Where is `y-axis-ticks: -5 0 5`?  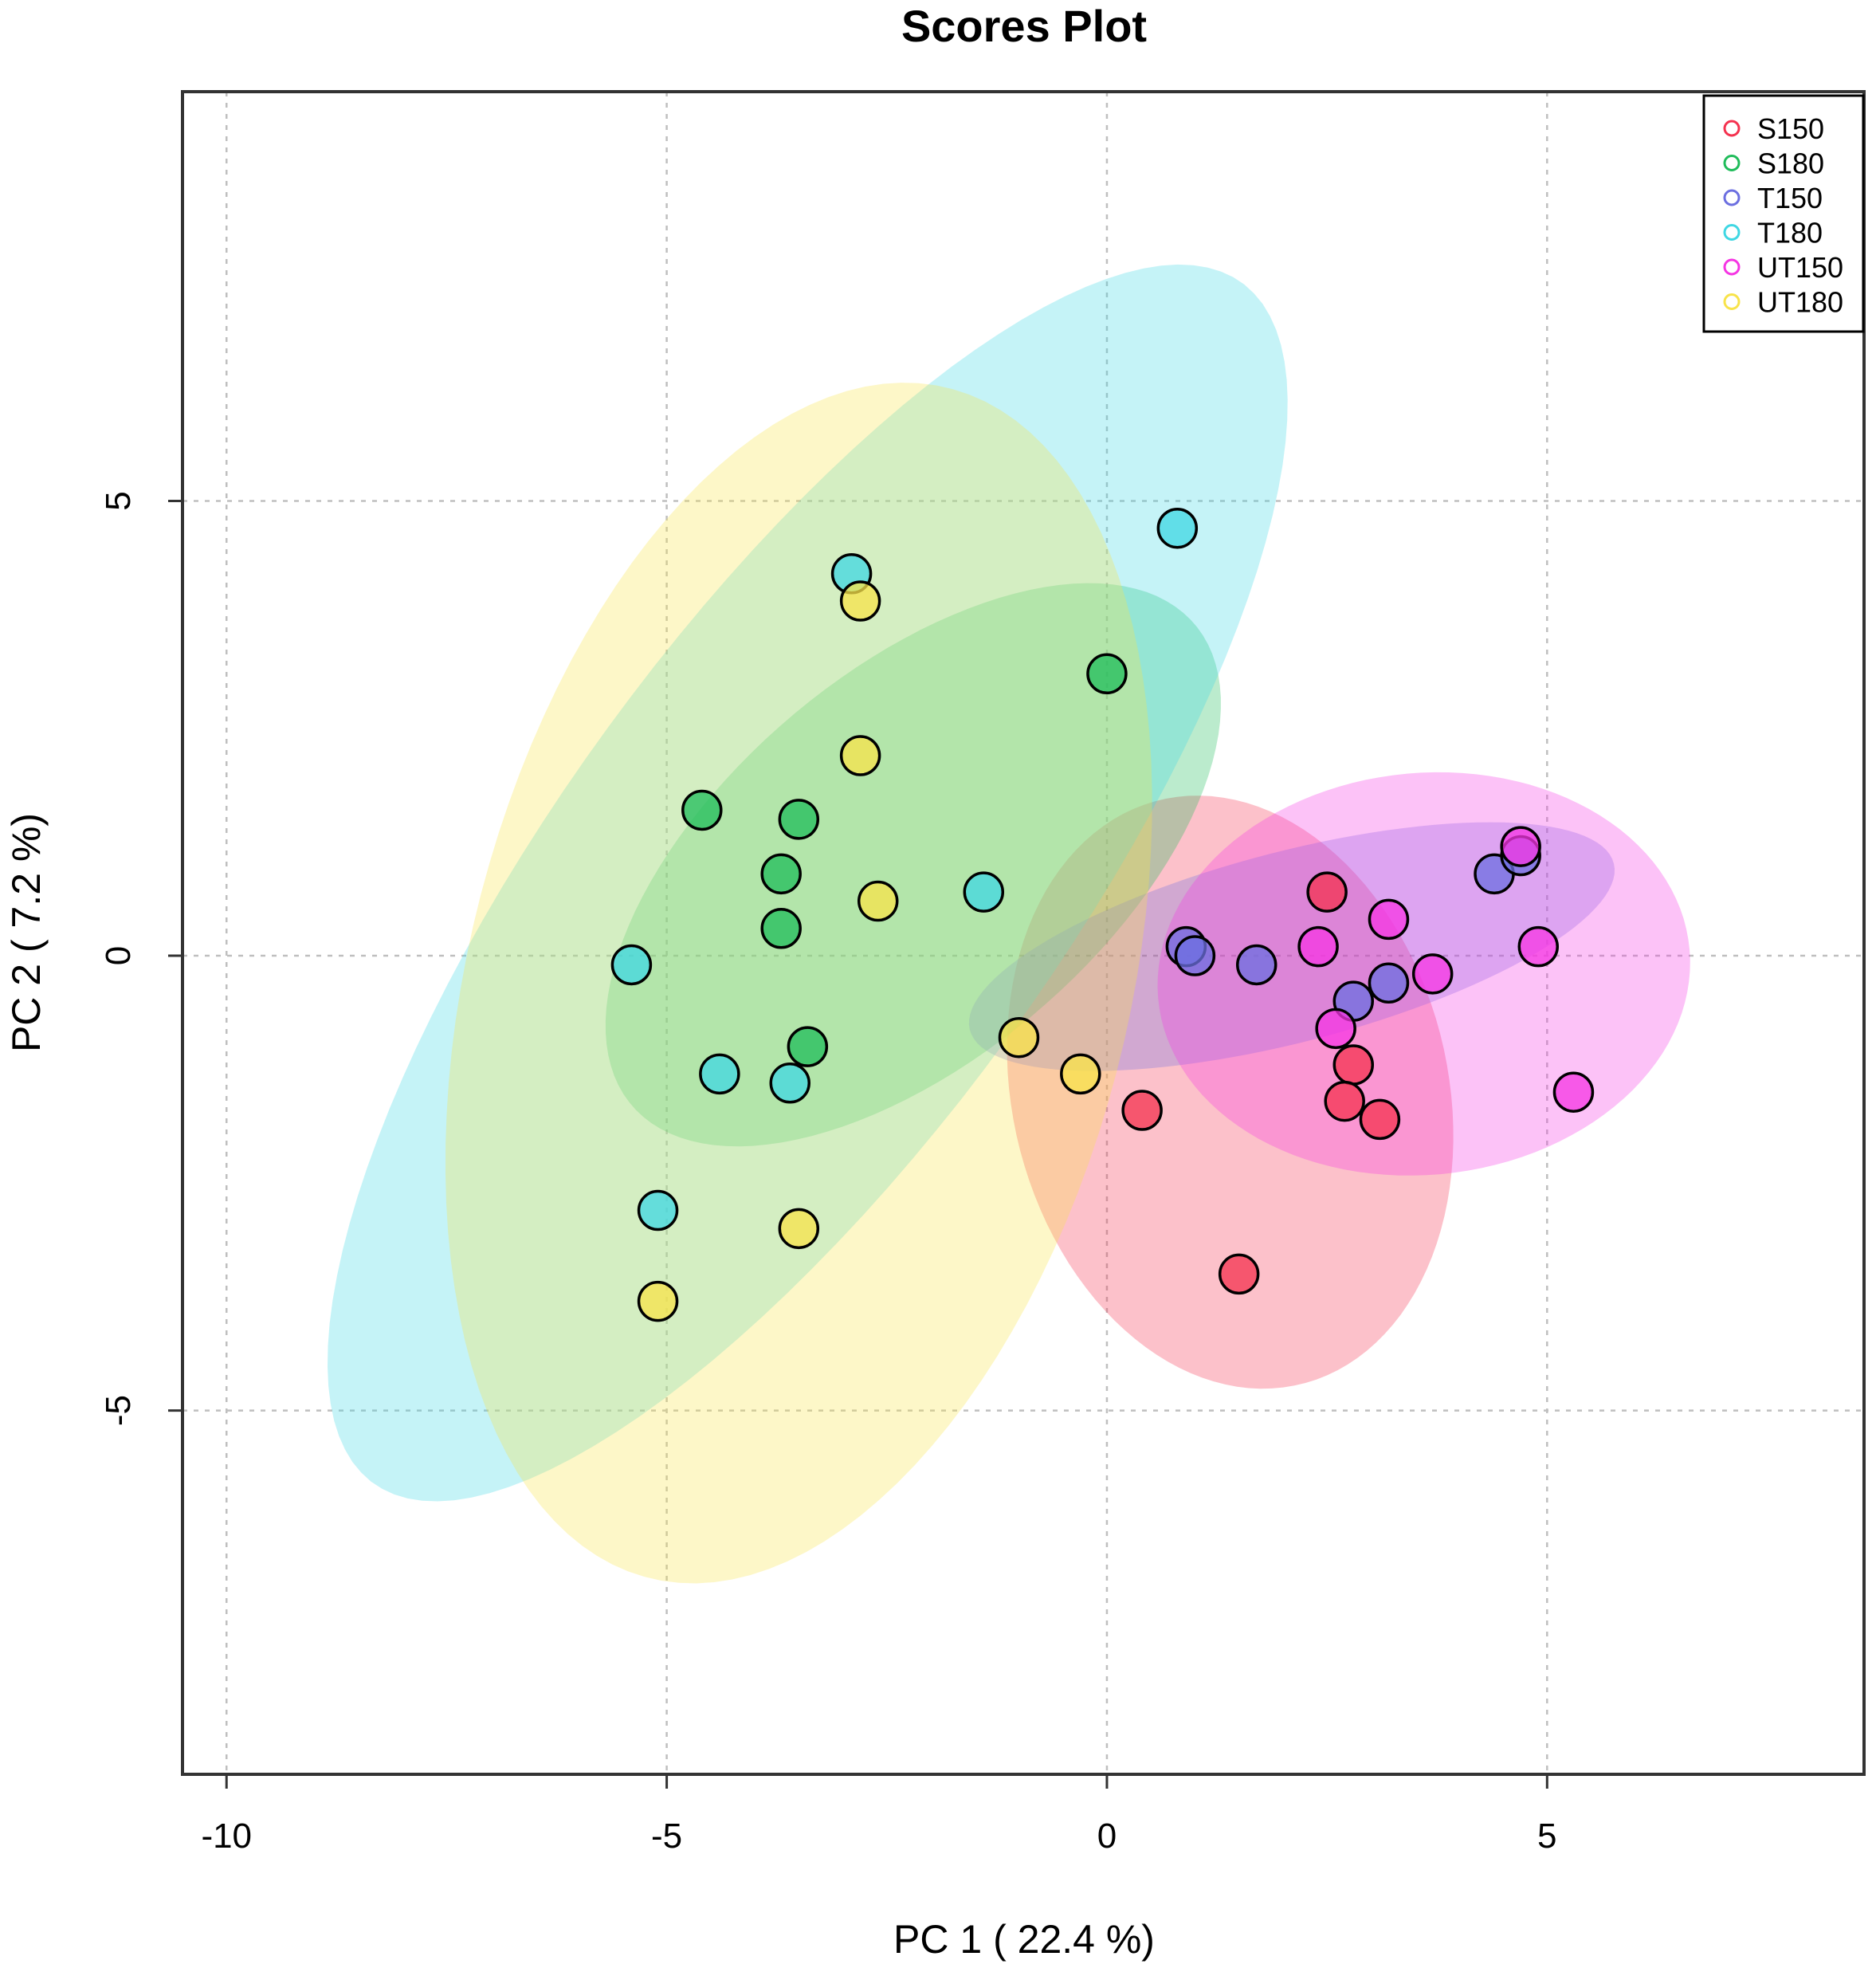
y-axis-ticks: -5 0 5 is located at coordinates (140, 958).